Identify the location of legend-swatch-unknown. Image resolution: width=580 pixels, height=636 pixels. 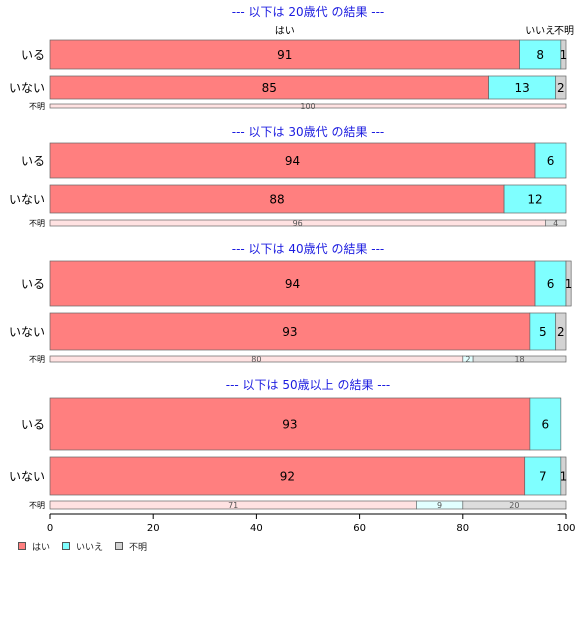
(119, 546).